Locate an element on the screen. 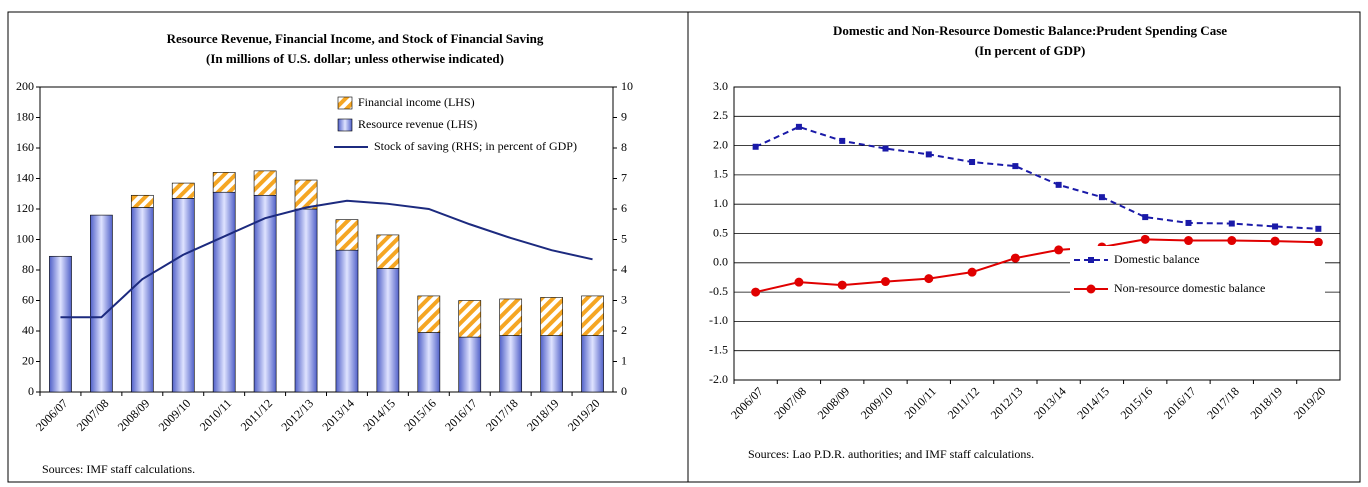  y-tick-label: 2.5 is located at coordinates (720, 115).